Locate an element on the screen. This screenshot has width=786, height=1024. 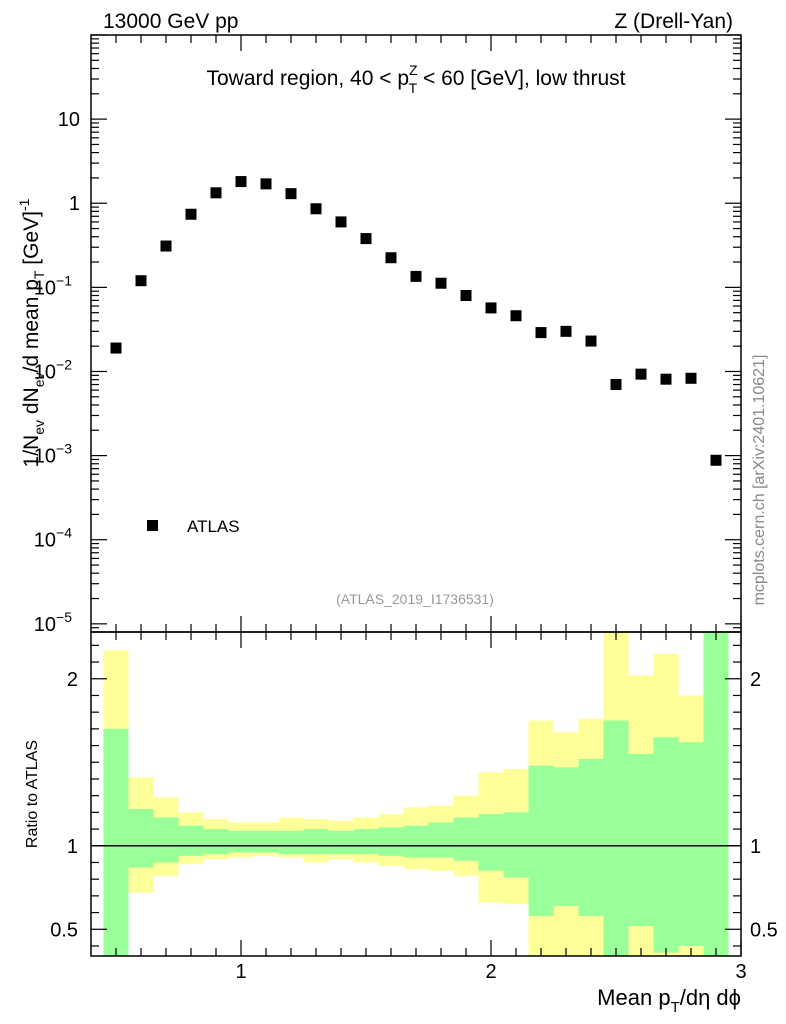
collision-label: 13000 GeV pp is located at coordinates (170, 21).